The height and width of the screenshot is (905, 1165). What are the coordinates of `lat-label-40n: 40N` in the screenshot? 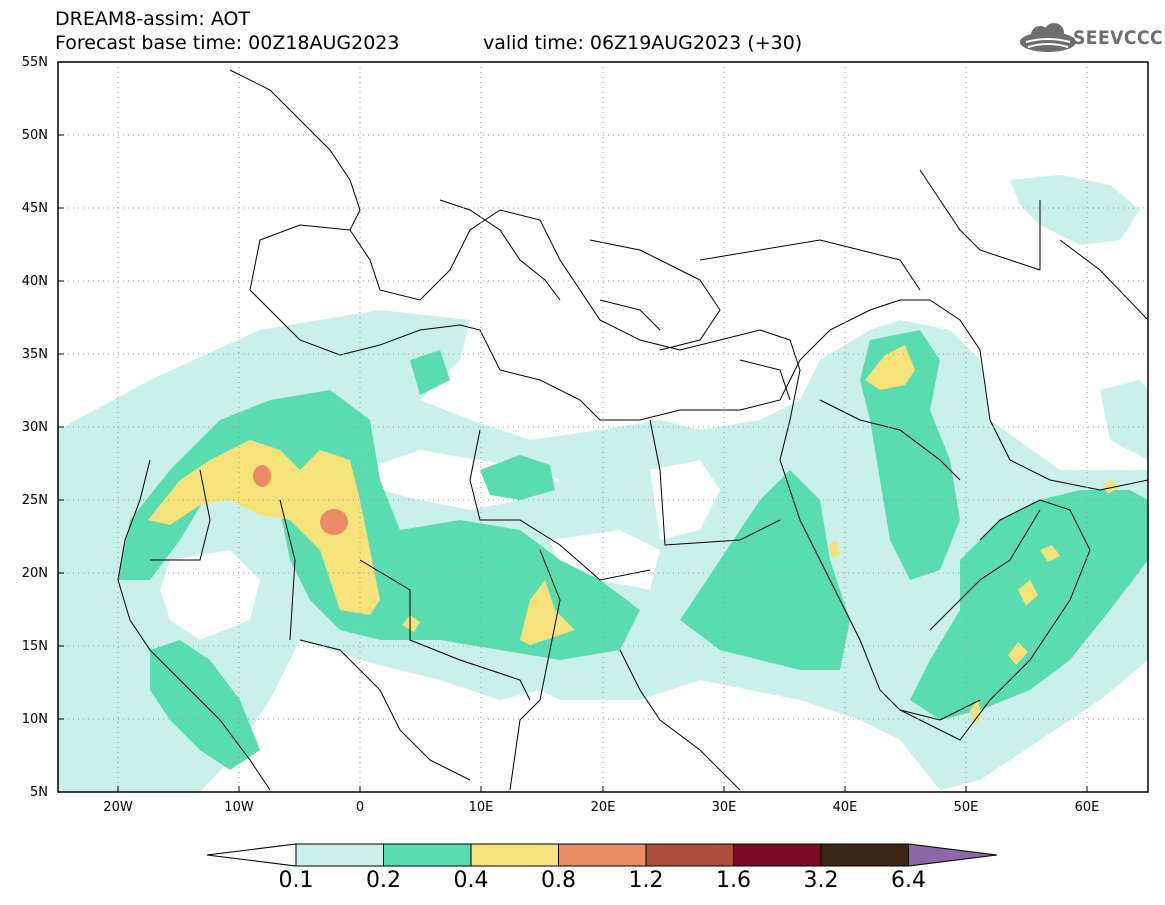 It's located at (34, 281).